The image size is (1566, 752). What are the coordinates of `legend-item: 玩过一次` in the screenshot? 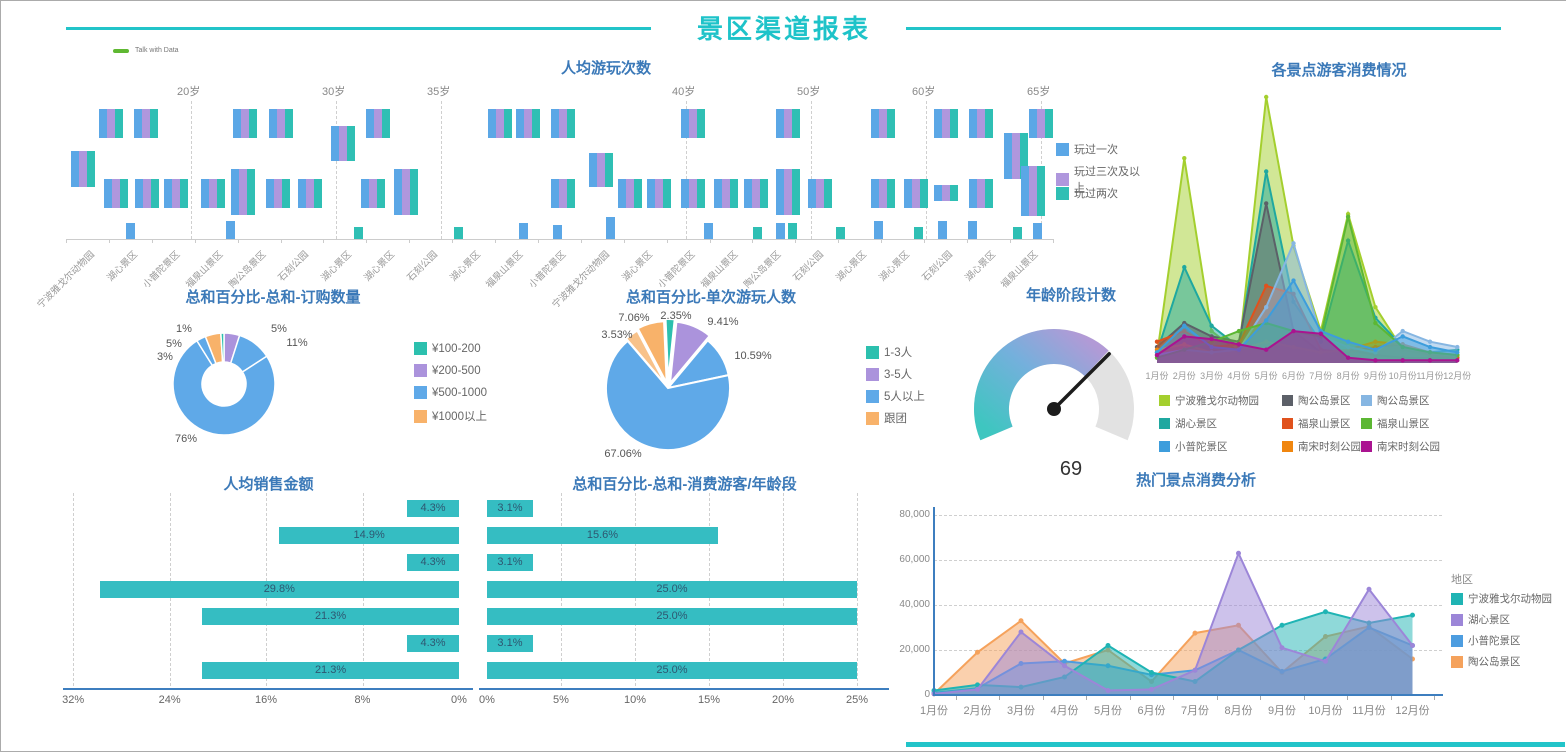 It's located at (1087, 149).